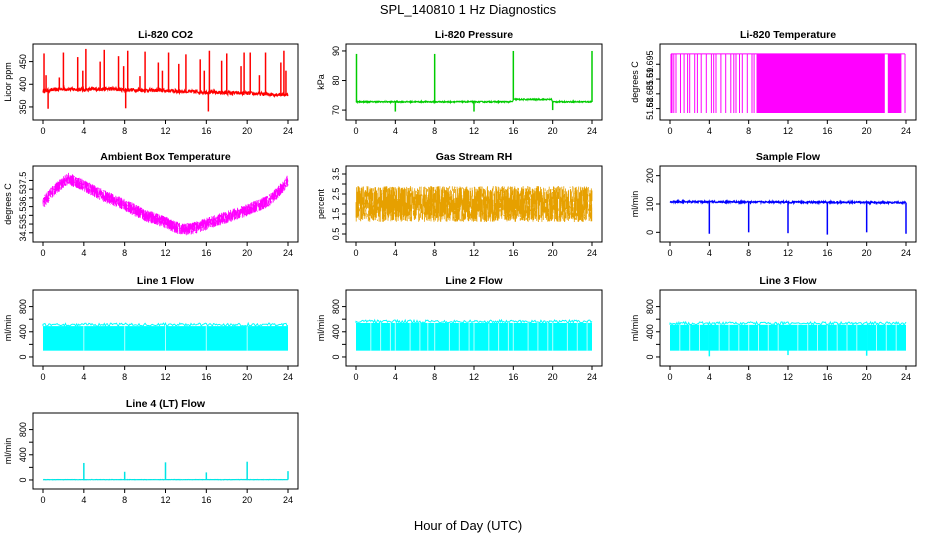 The width and height of the screenshot is (936, 540). I want to click on chart-panel: Sample Flow ml/min 0 4 8 12 16 20 24 0 100 200, so click(773, 204).